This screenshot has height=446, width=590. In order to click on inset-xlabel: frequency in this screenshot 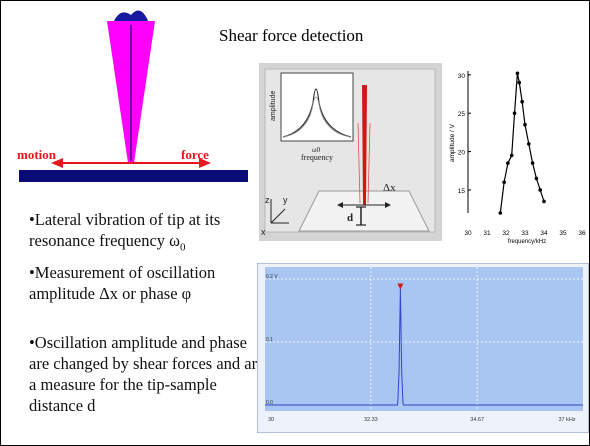, I will do `click(317, 157)`.